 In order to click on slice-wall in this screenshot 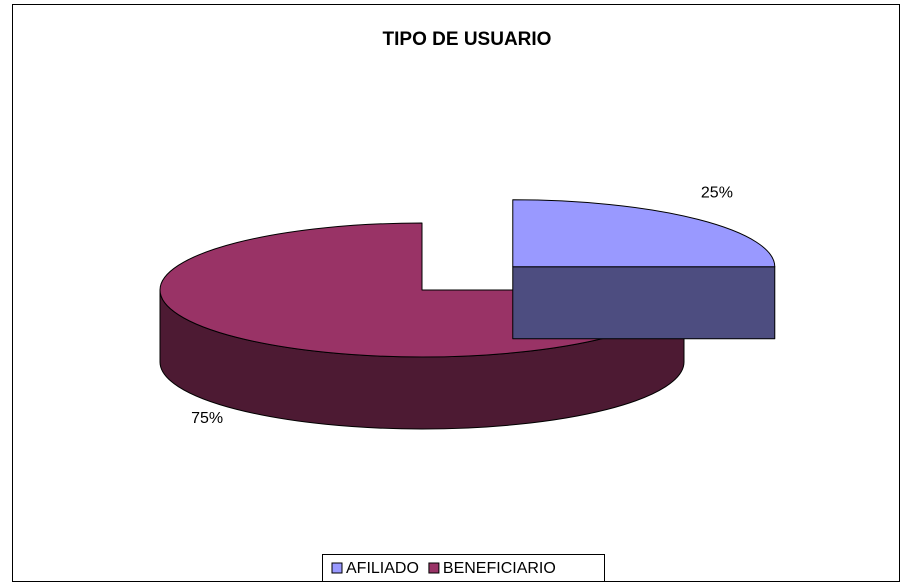, I will do `click(644, 303)`.